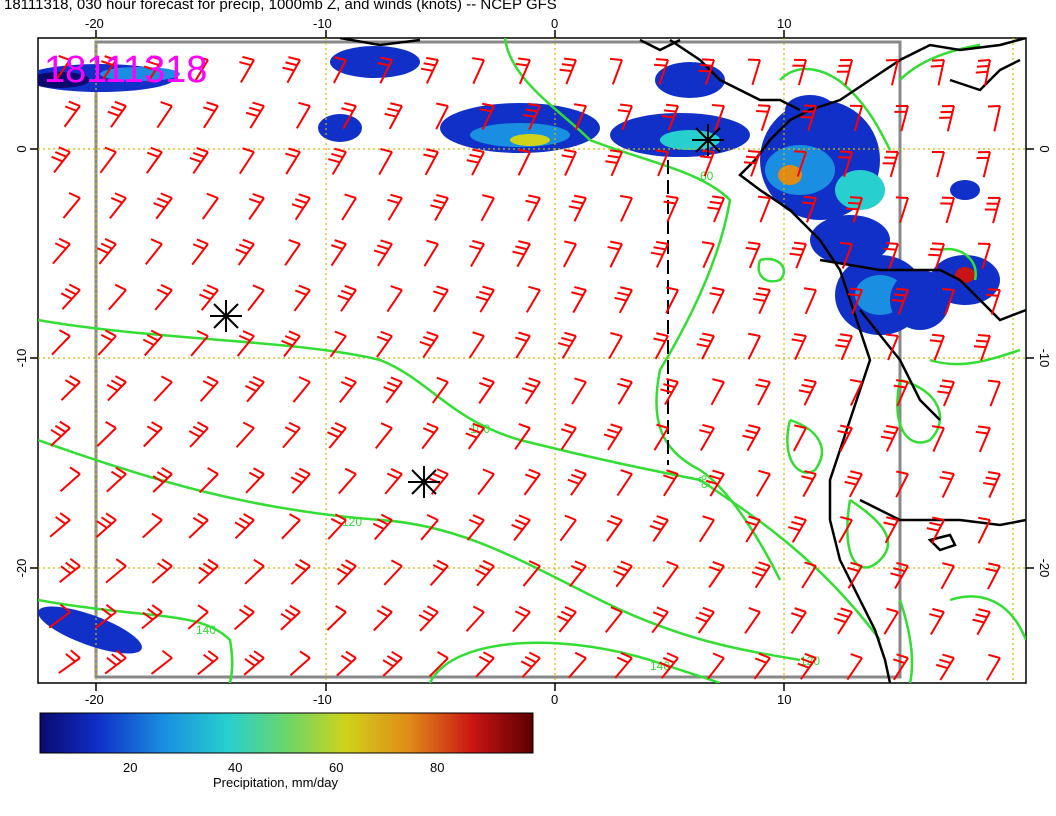  Describe the element at coordinates (1044, 568) in the screenshot. I see `lat-label-right-3: -20` at that location.